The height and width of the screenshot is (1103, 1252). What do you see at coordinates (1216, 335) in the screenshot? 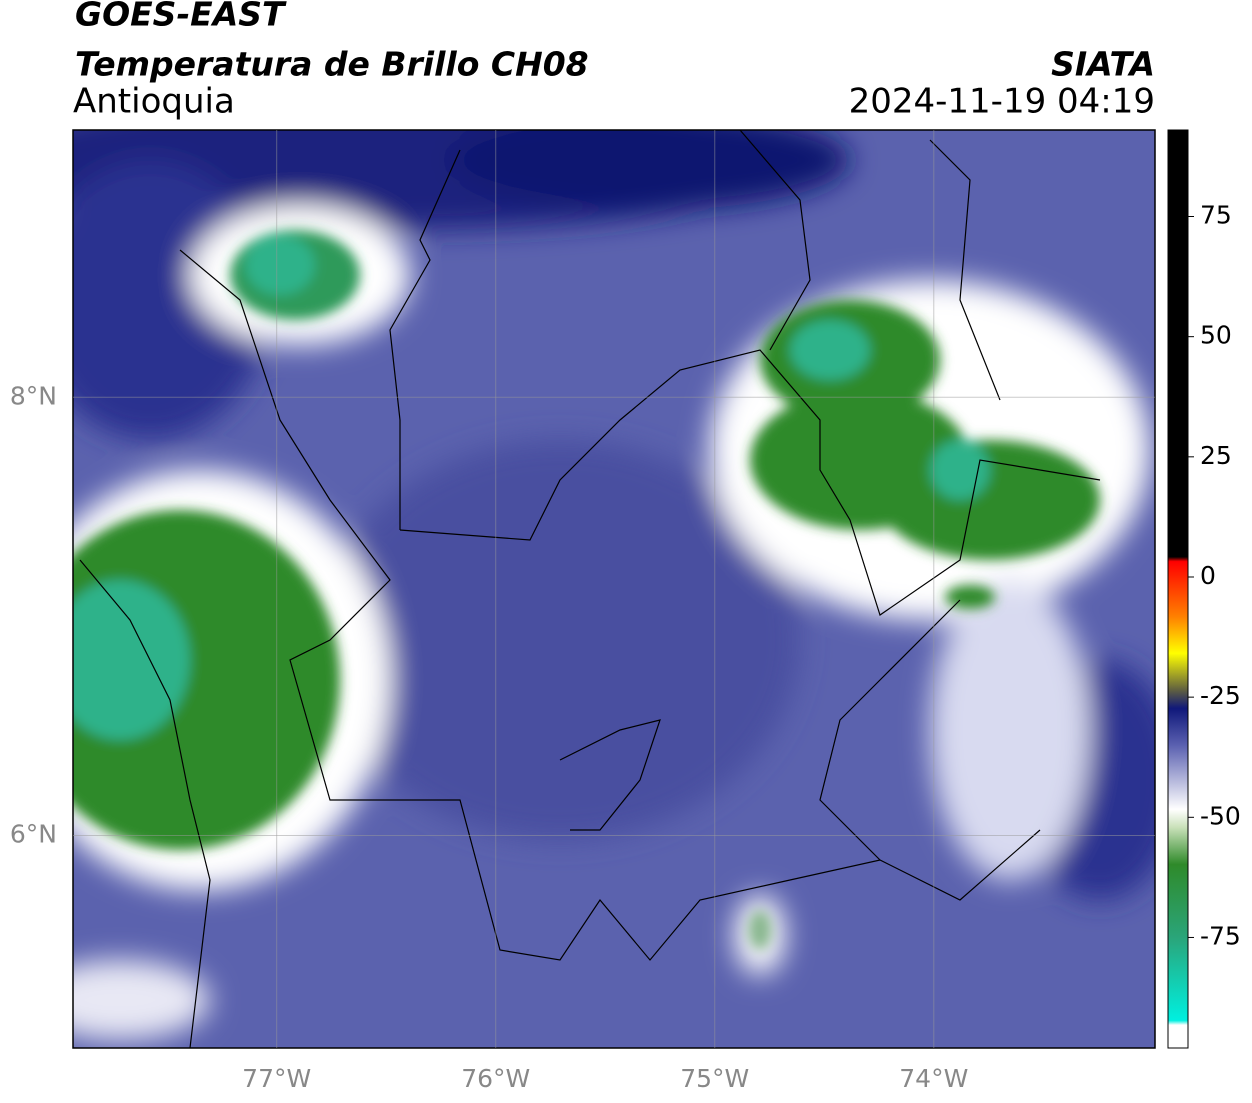
I see `colorbar-tick-label: 50` at bounding box center [1216, 335].